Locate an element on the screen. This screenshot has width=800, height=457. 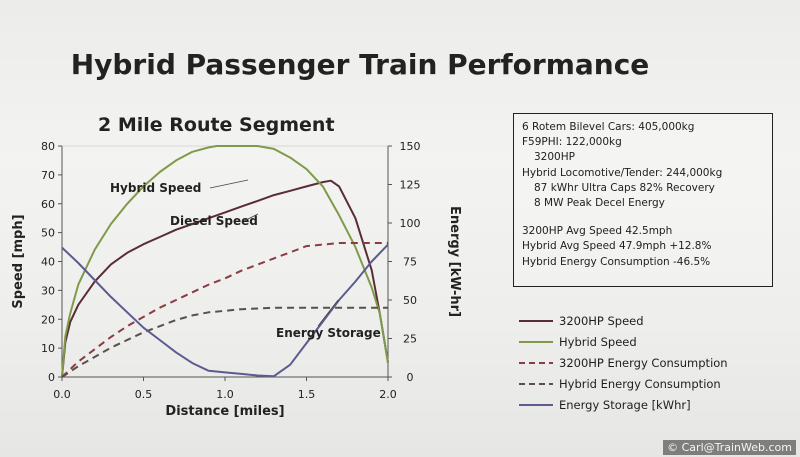
legend-label: Hybrid Speed is located at coordinates (598, 341).